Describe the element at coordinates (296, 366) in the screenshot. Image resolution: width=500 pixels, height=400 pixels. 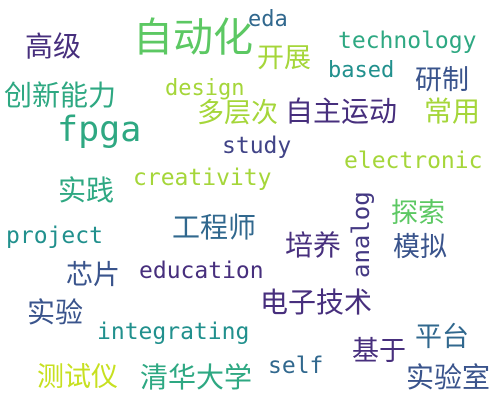
I see `word-self: self` at that location.